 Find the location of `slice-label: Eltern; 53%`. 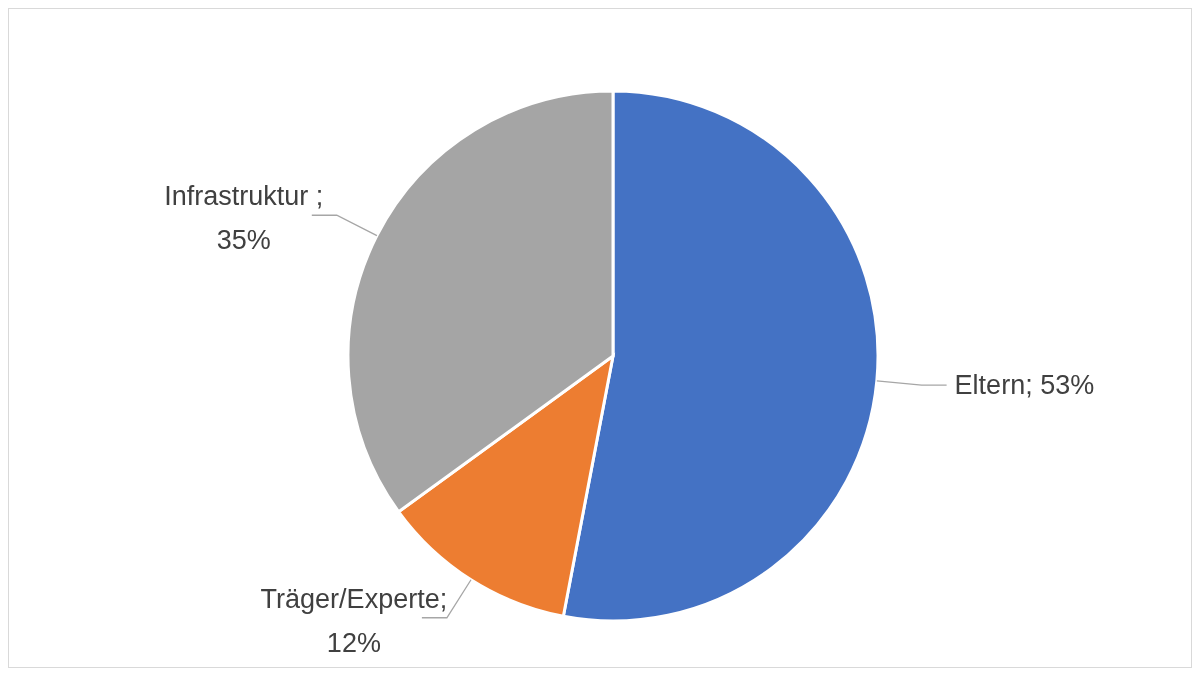

slice-label: Eltern; 53% is located at coordinates (1024, 385).